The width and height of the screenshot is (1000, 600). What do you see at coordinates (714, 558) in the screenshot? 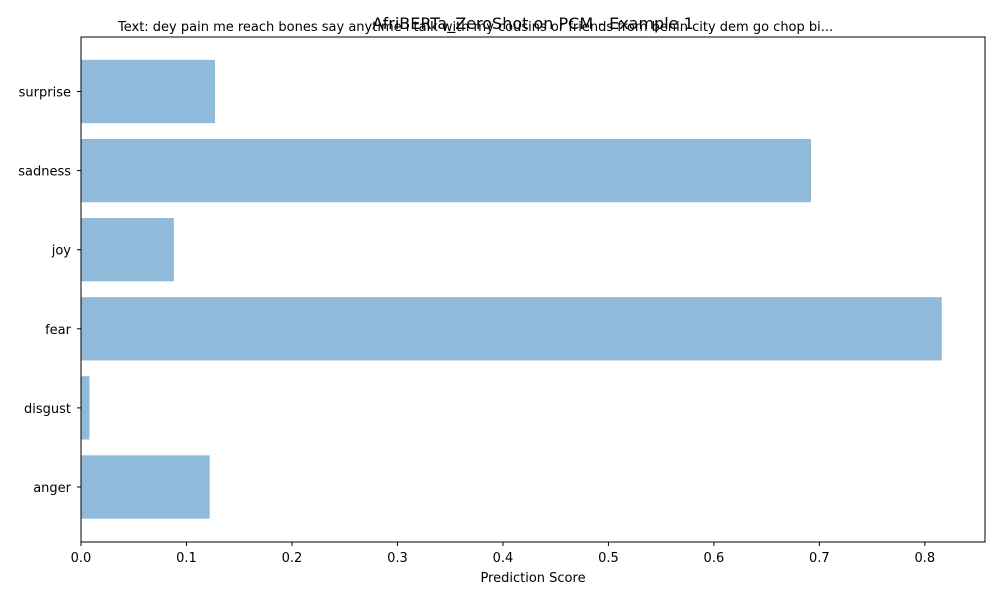
I see `x-tick-label: 0.6` at bounding box center [714, 558].